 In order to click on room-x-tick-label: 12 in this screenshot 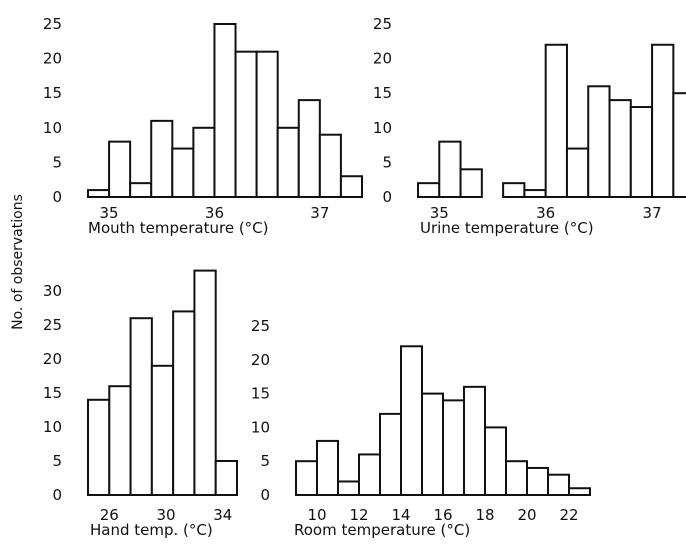, I will do `click(358, 515)`.